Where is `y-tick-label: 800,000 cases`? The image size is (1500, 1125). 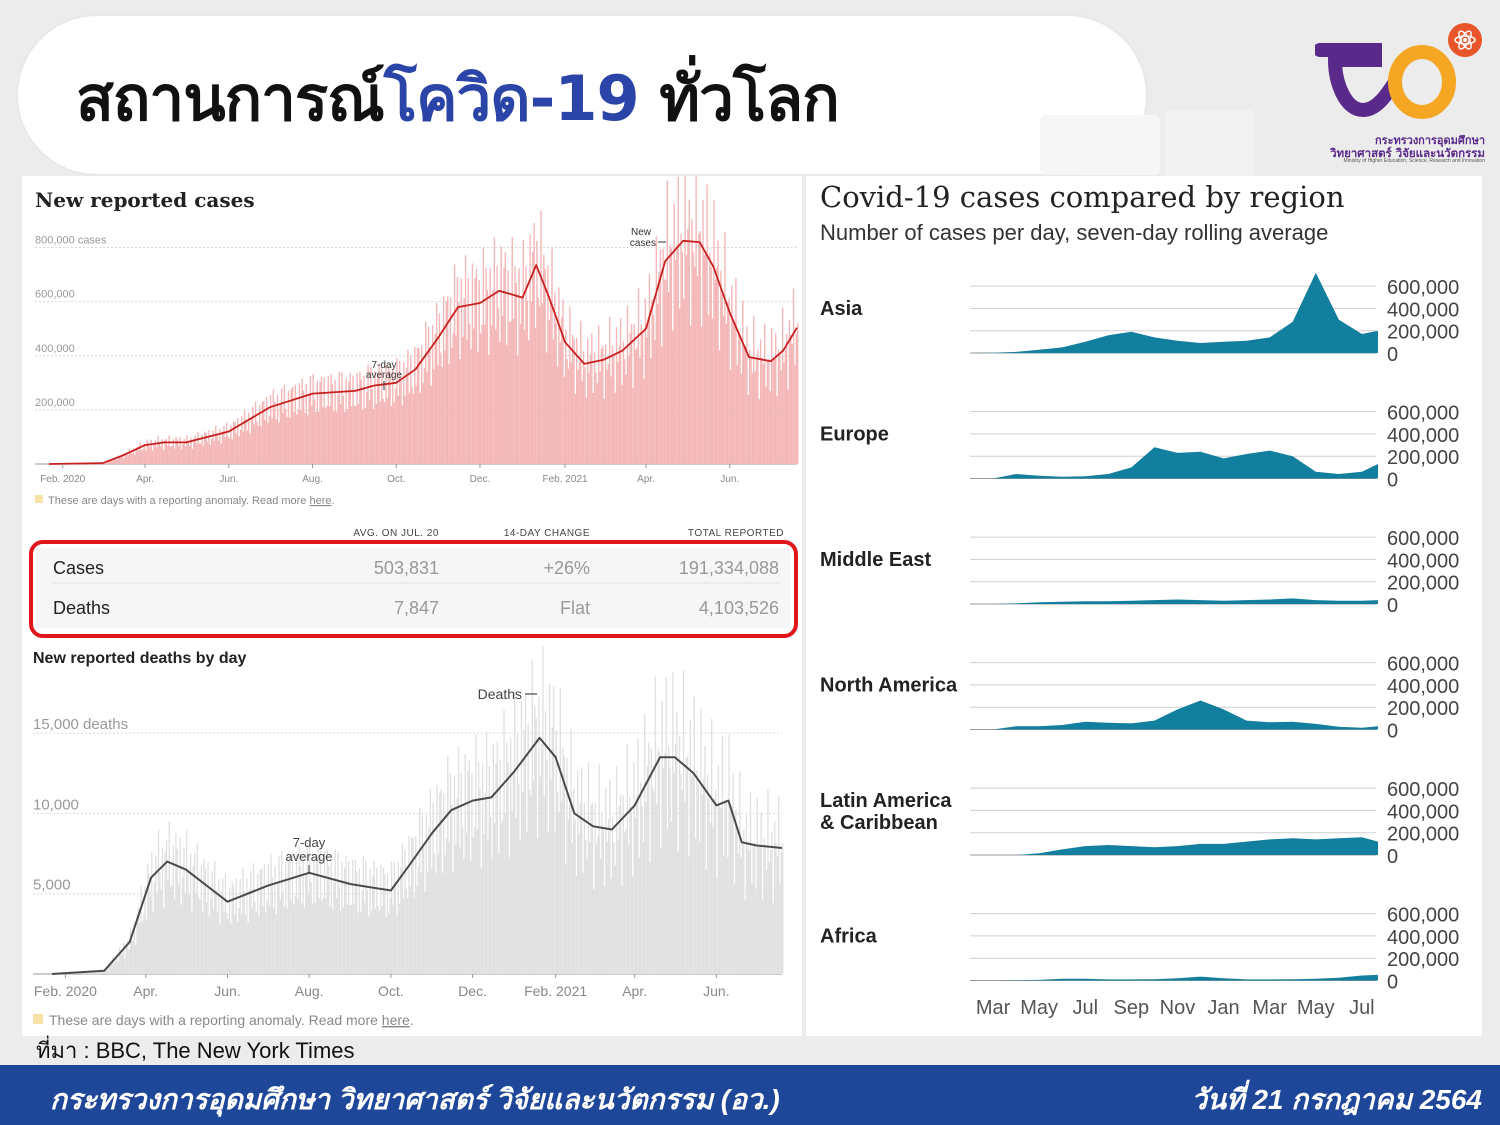
y-tick-label: 800,000 cases is located at coordinates (71, 241).